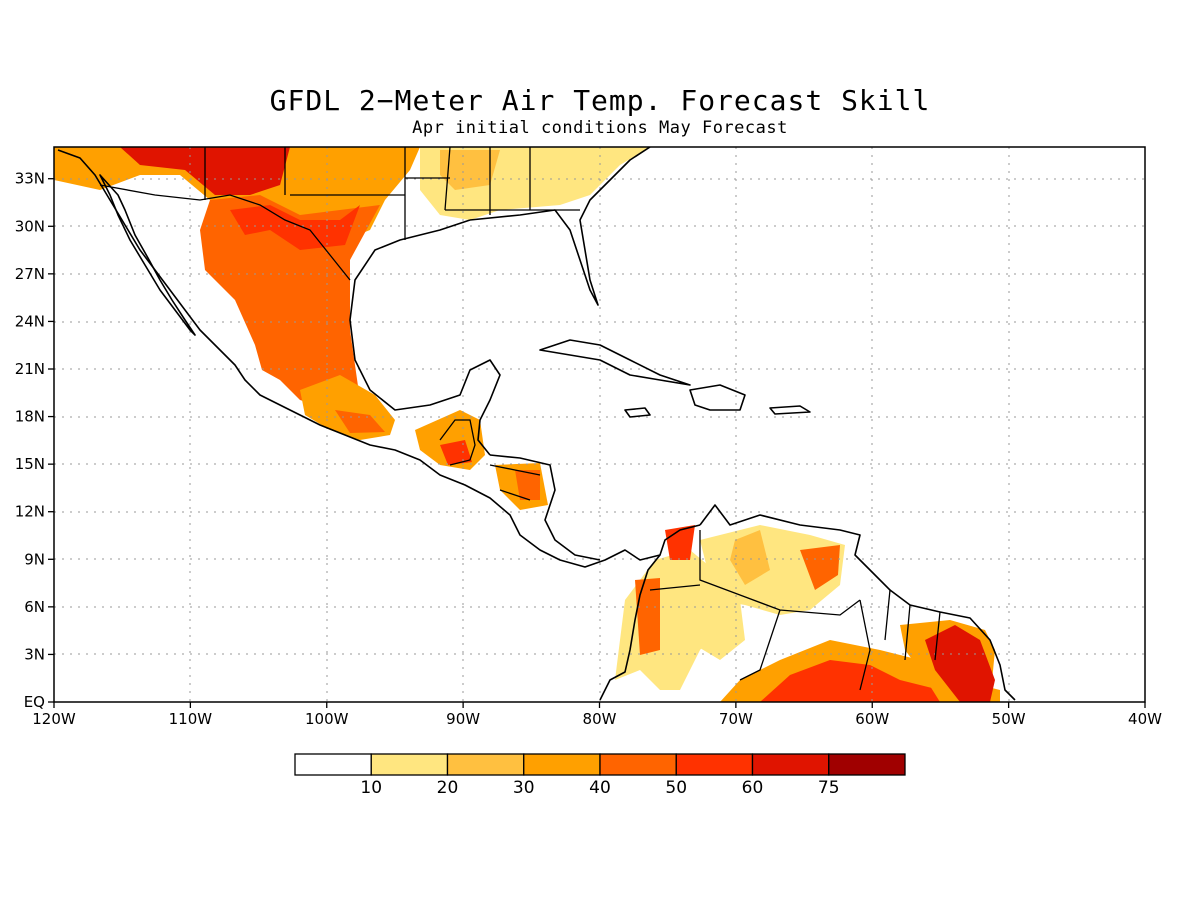 This screenshot has width=1200, height=900. What do you see at coordinates (295, 227) in the screenshot?
I see `skill-field-central-mexico-core` at bounding box center [295, 227].